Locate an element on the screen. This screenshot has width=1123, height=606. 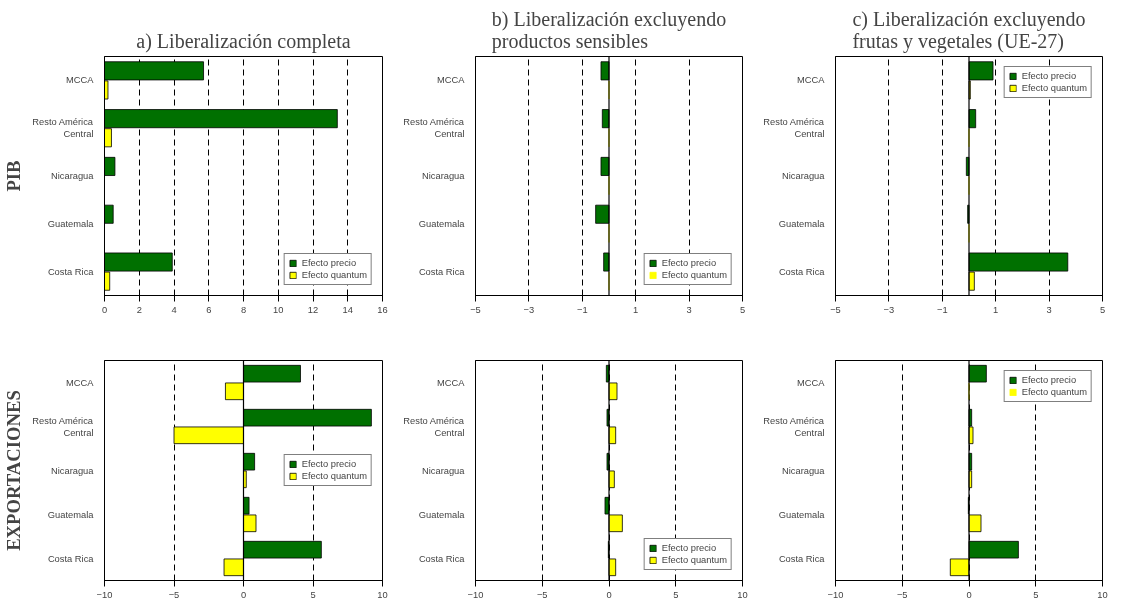
x-tick-label: 14 is located at coordinates (347, 309).